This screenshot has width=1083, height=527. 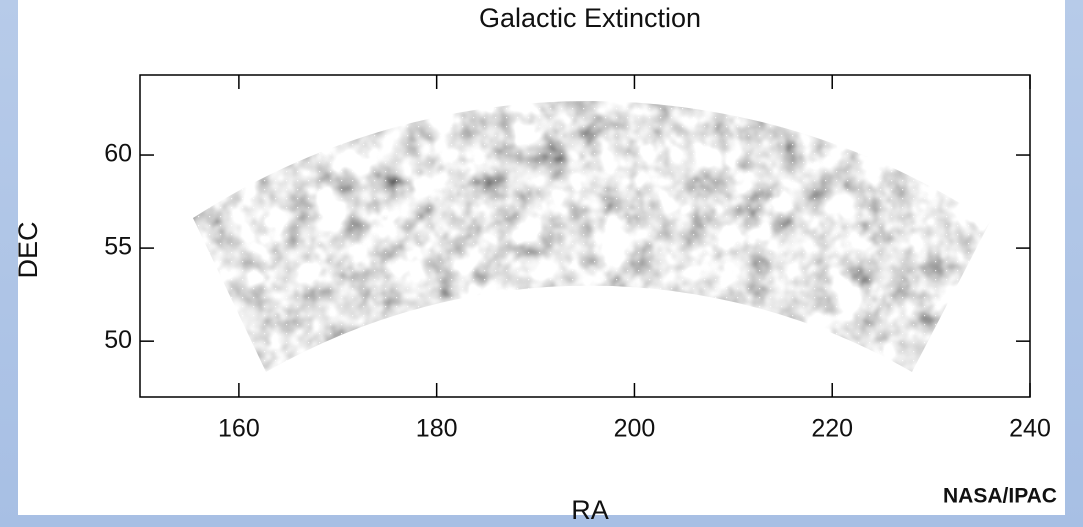 What do you see at coordinates (1000, 496) in the screenshot?
I see `credit: NASA/IPAC` at bounding box center [1000, 496].